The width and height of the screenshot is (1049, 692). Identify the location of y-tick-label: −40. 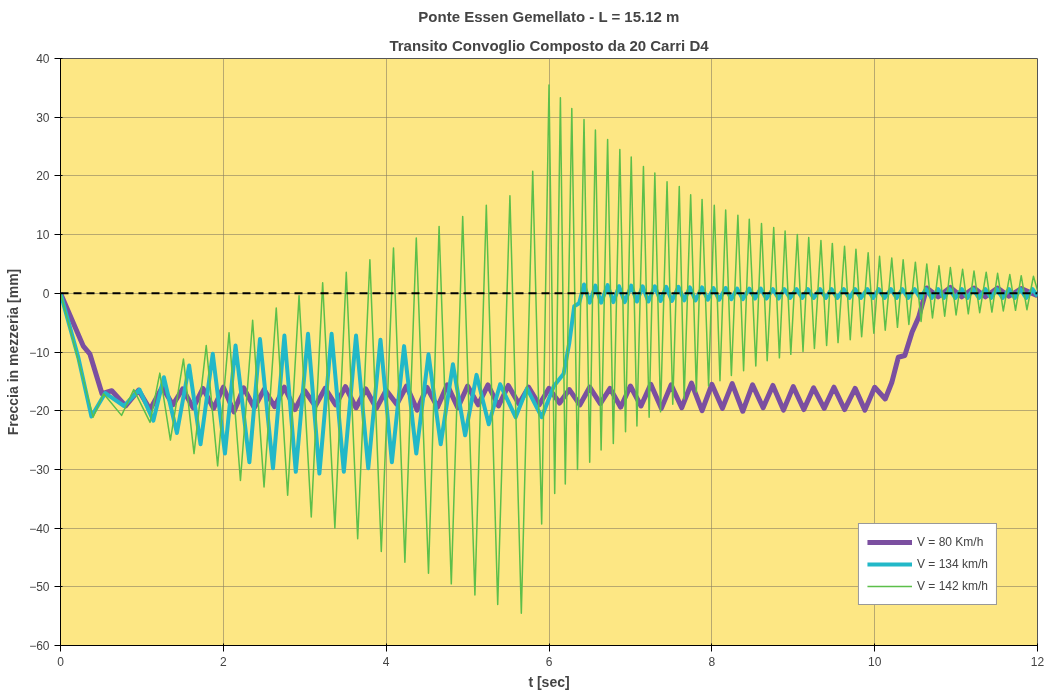
(39, 528).